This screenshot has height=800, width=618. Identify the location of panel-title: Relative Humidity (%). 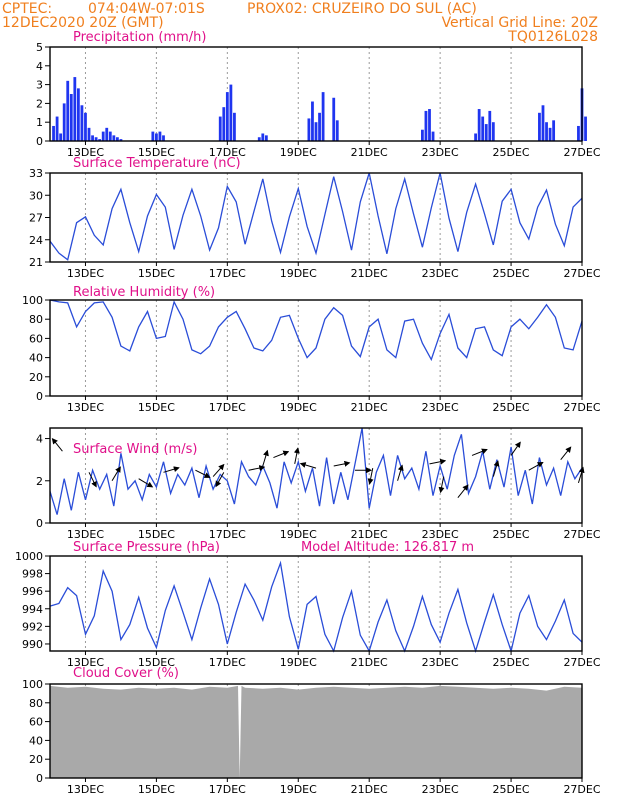
(144, 292).